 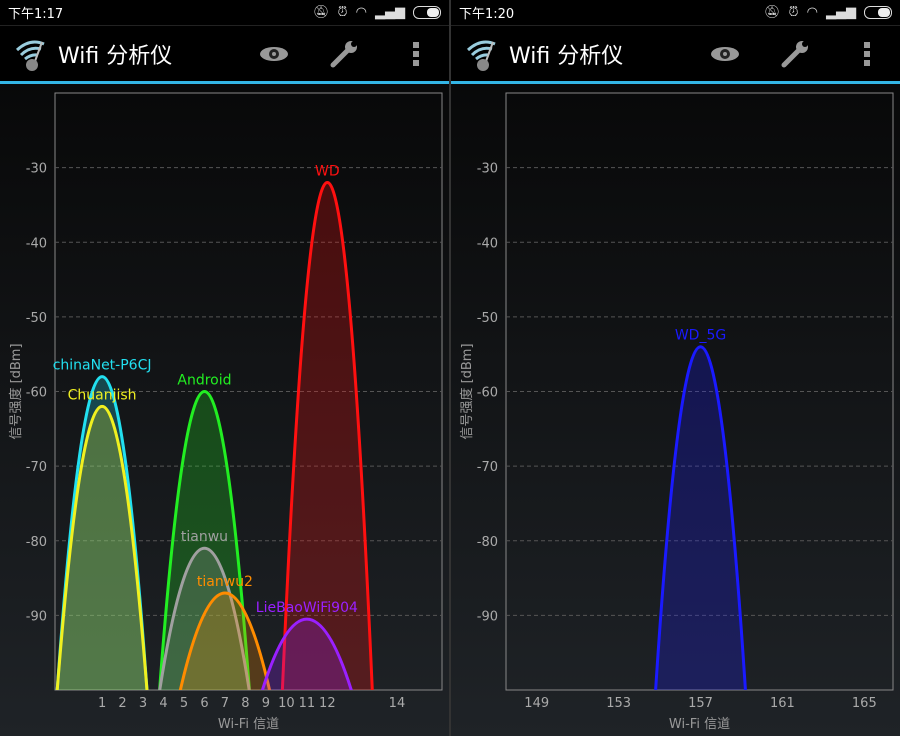 What do you see at coordinates (122, 703) in the screenshot?
I see `x-tick-label: 2` at bounding box center [122, 703].